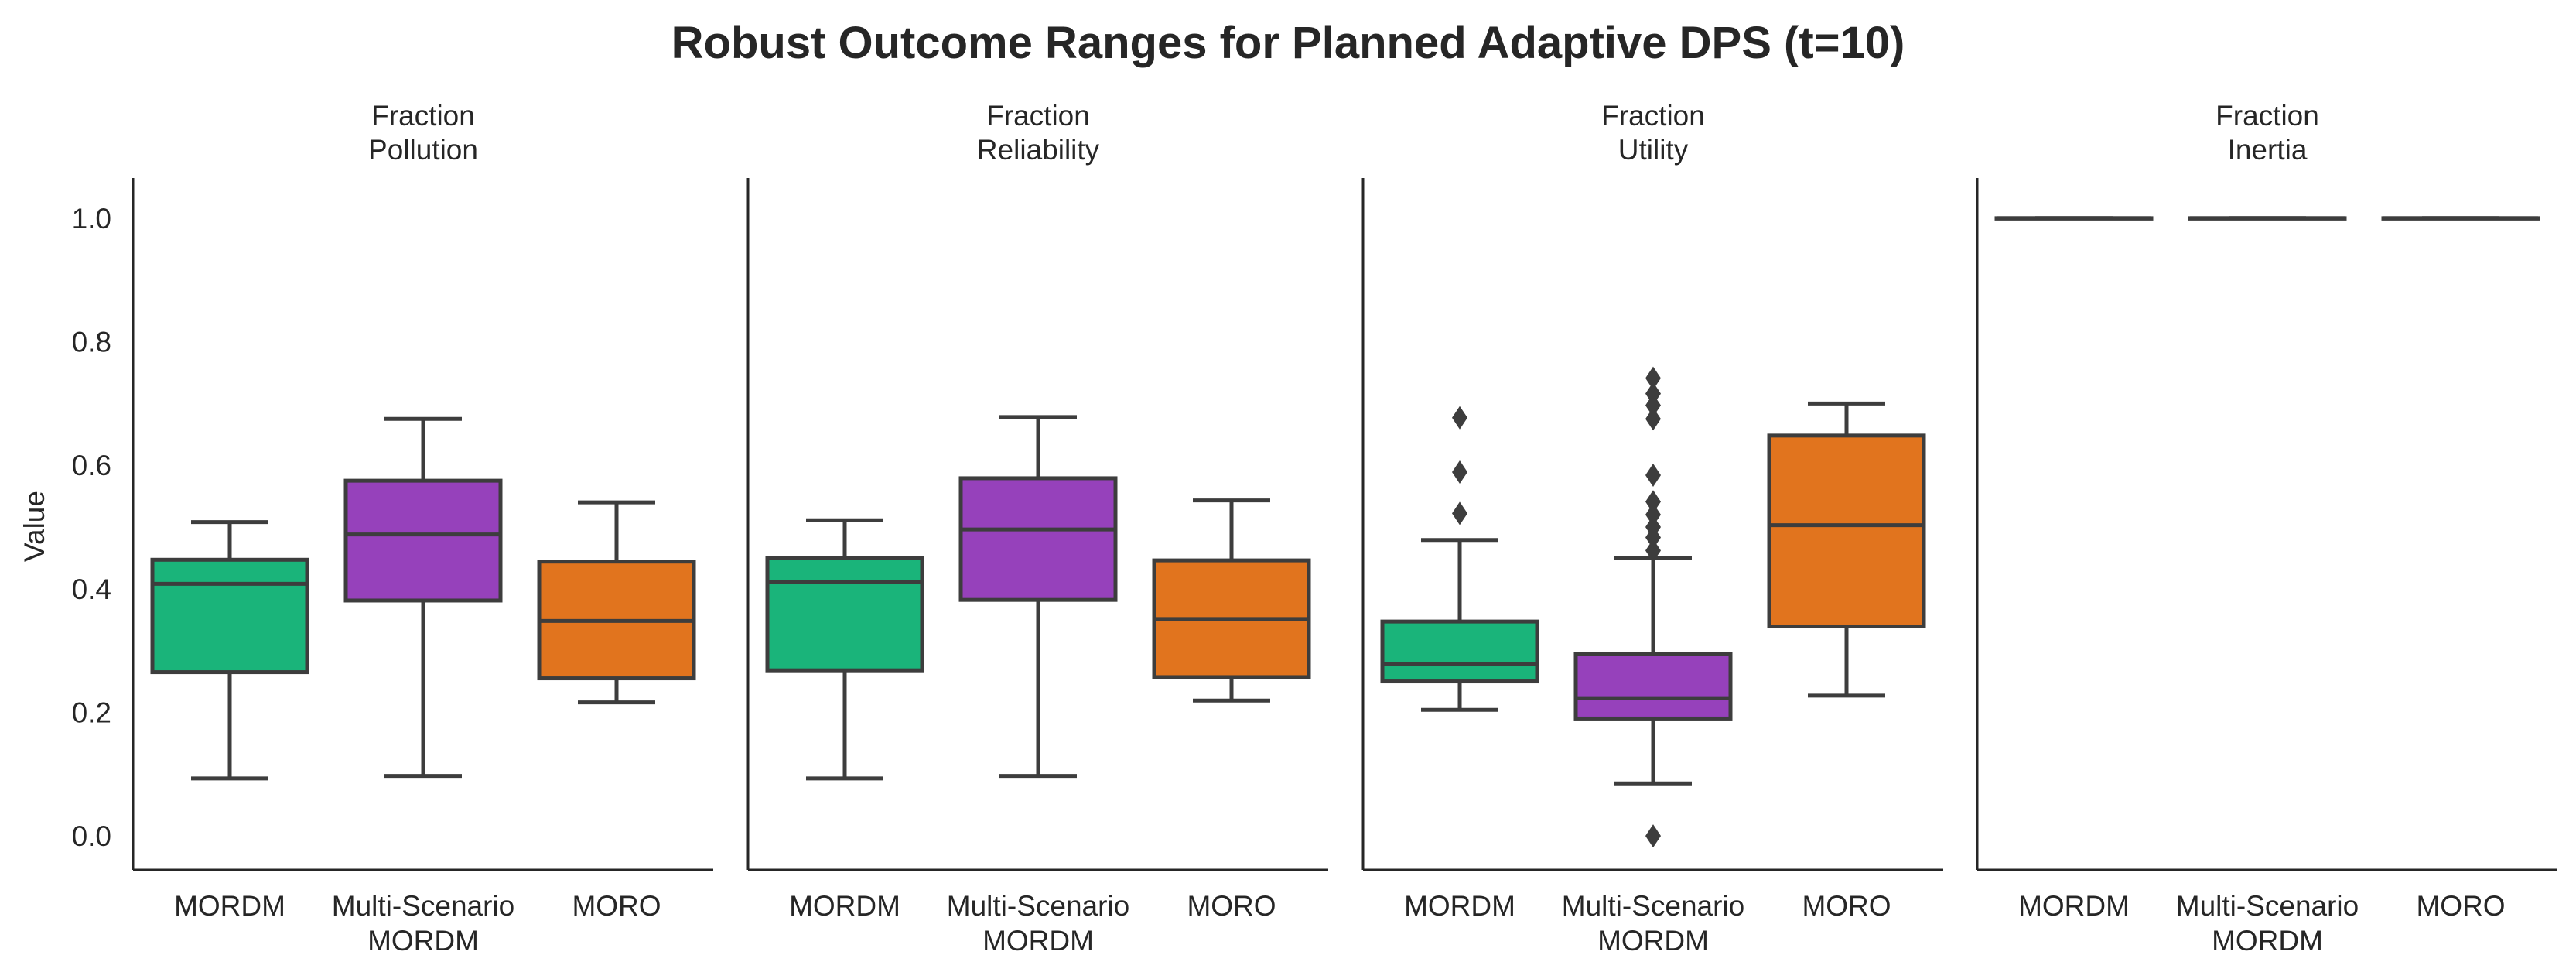  Describe the element at coordinates (2268, 150) in the screenshot. I see `panel-title-line2: Inertia` at that location.